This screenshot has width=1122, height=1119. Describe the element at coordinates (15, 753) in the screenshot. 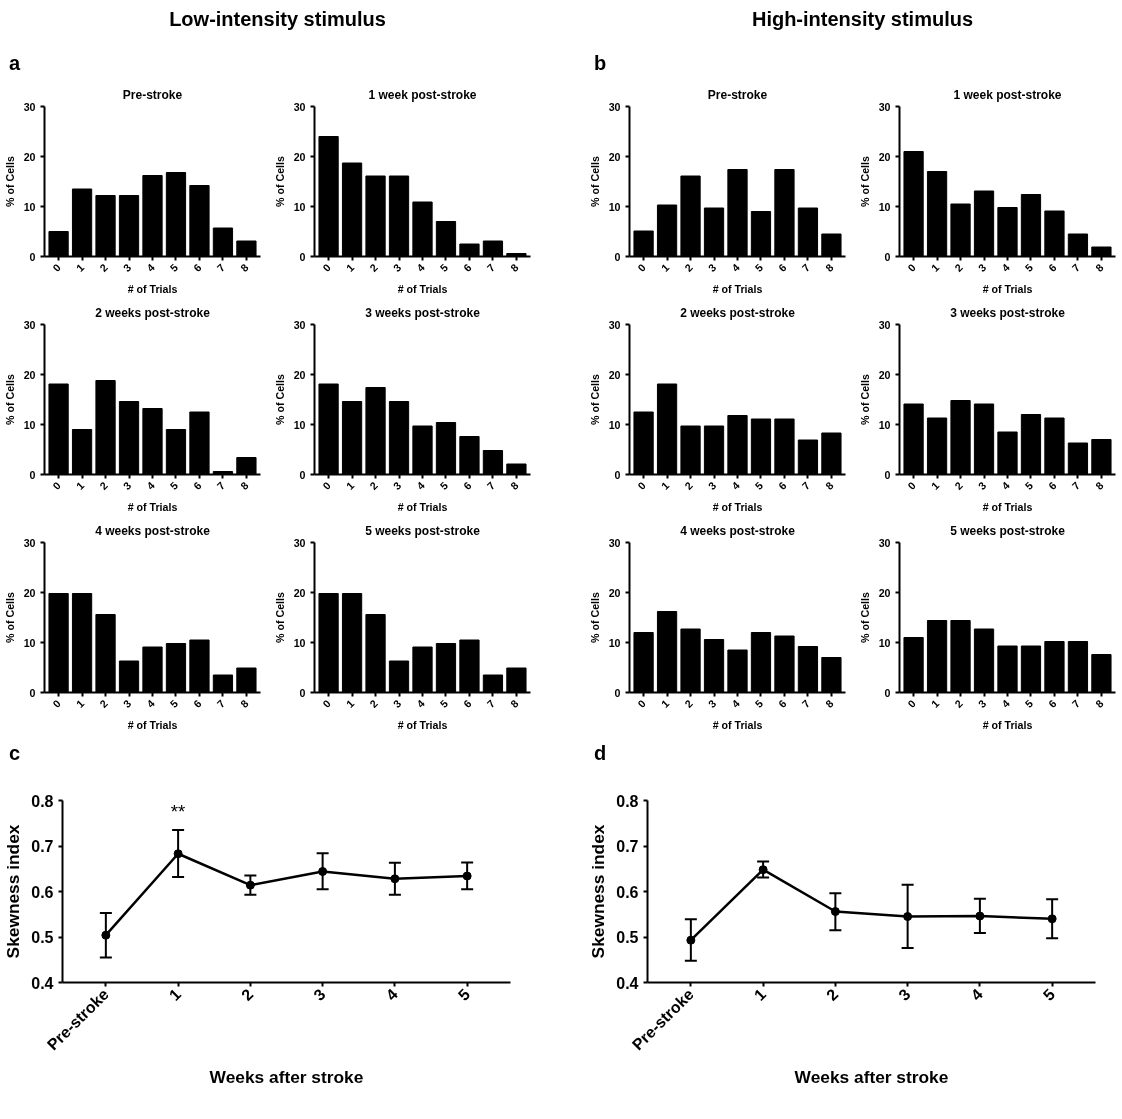

I see `text: c` at that location.